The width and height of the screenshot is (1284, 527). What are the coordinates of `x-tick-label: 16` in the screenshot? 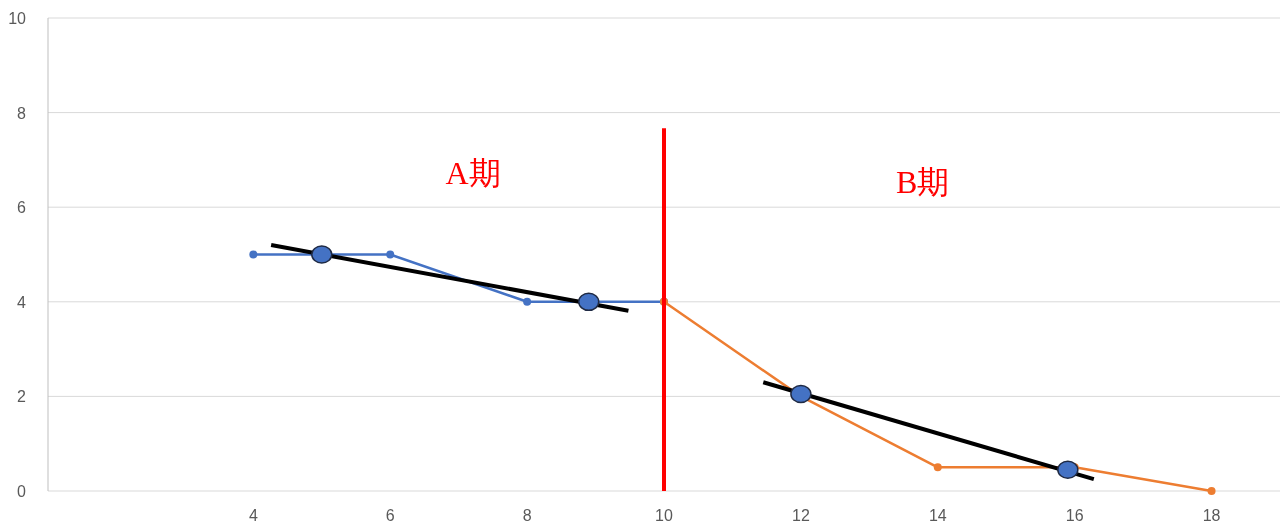 It's located at (1074, 515).